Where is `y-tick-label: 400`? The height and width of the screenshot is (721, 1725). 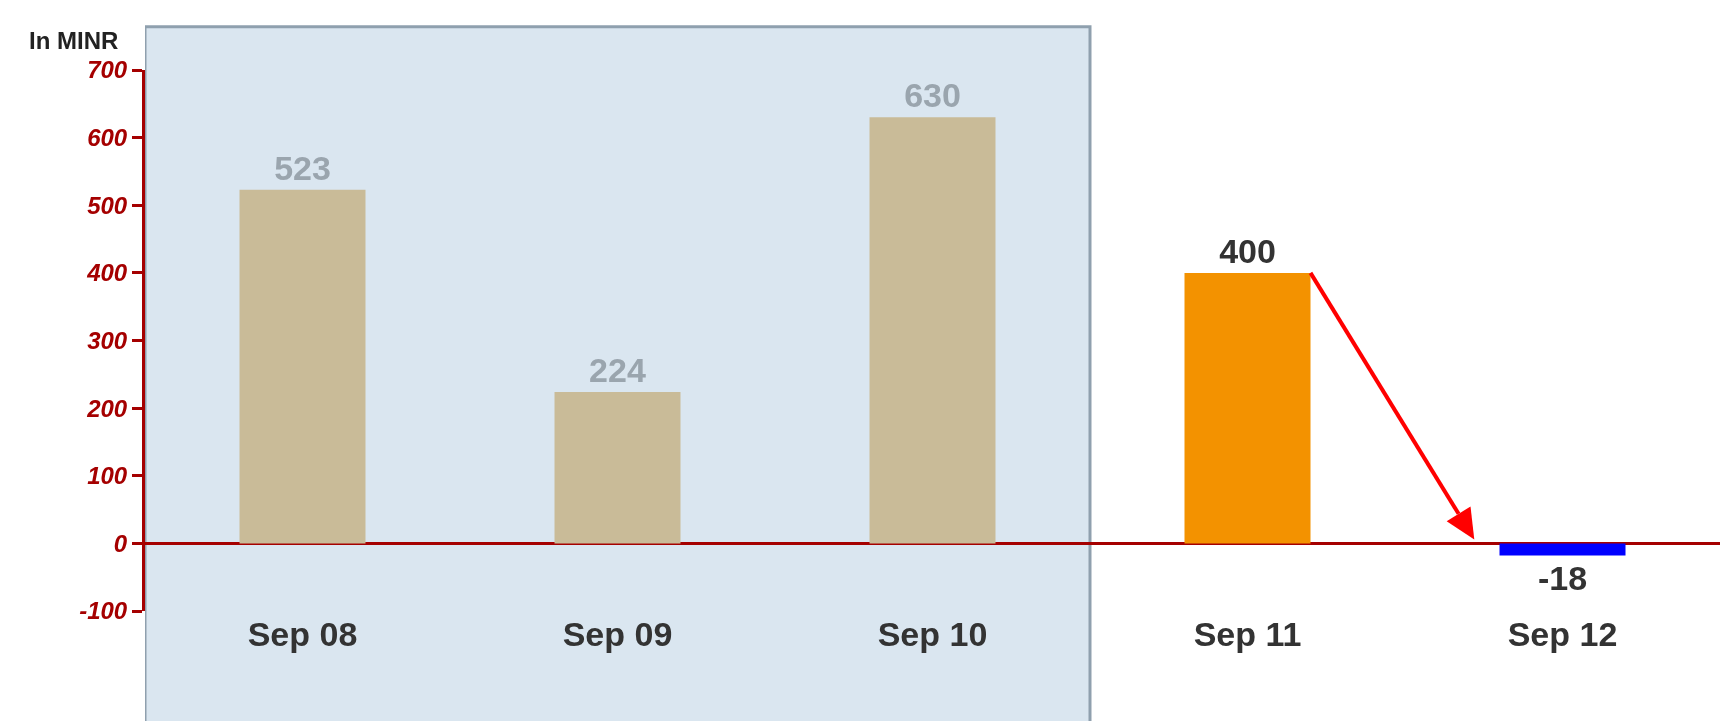
y-tick-label: 400 is located at coordinates (107, 273).